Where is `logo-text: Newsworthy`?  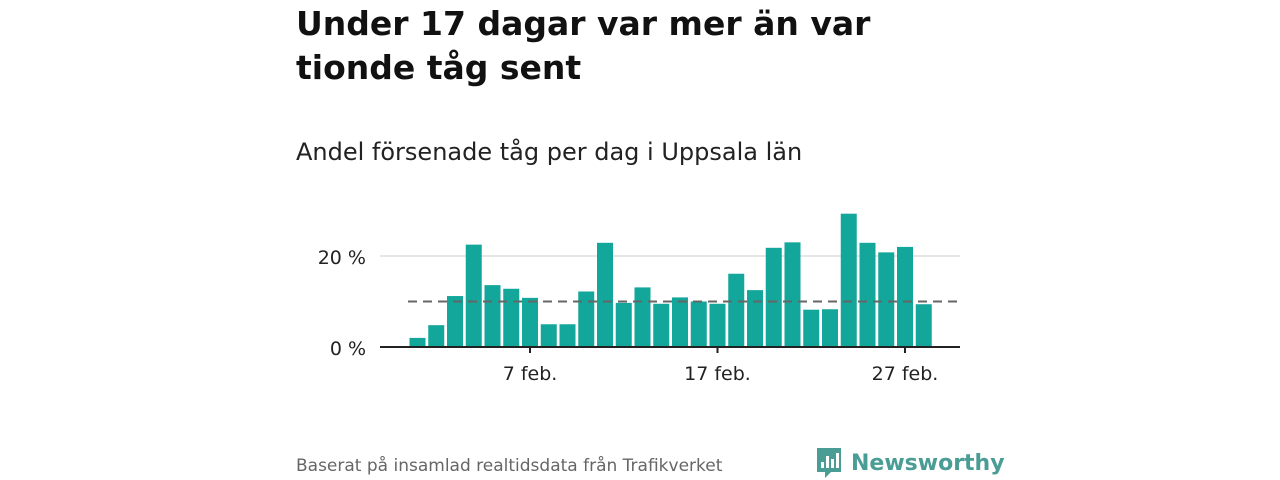
logo-text: Newsworthy is located at coordinates (928, 463).